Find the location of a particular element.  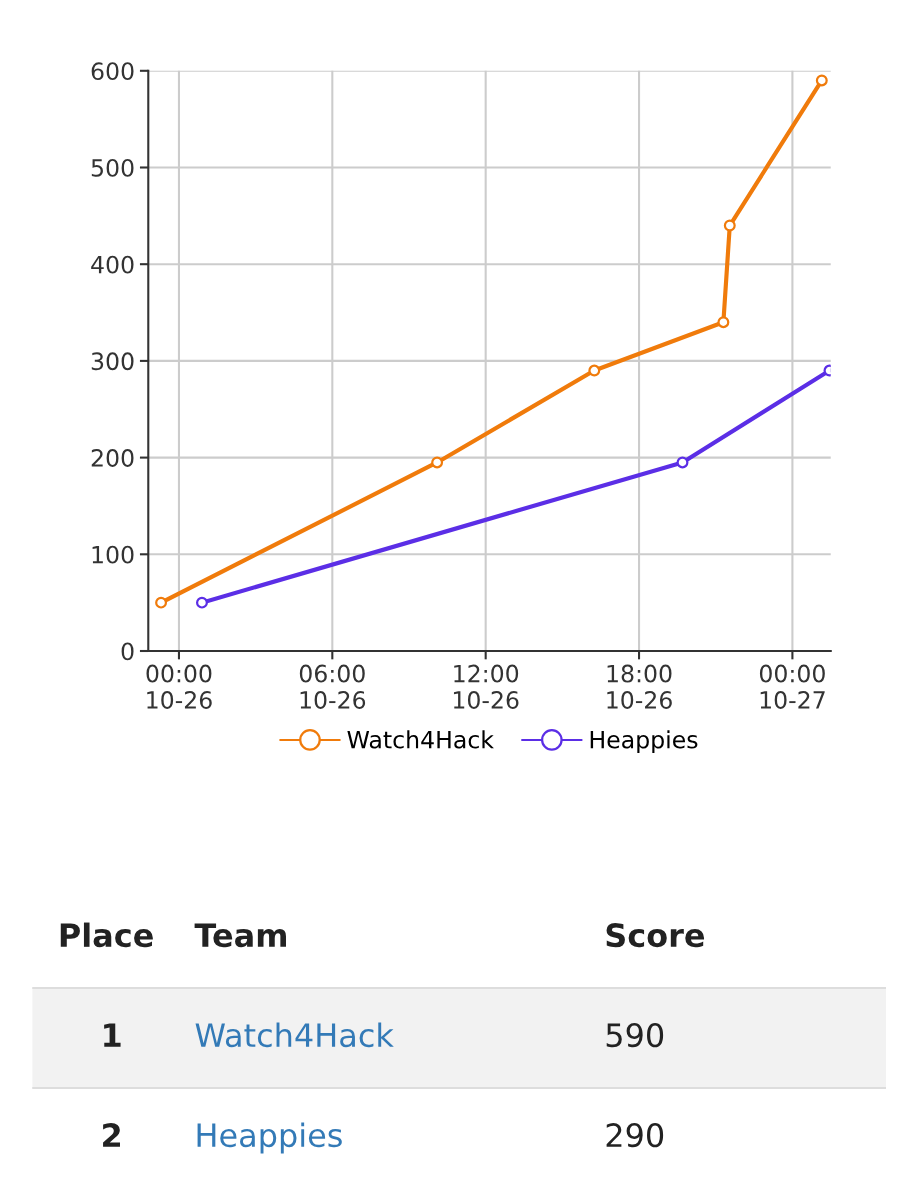

y-tick-label: 300 is located at coordinates (112, 361).